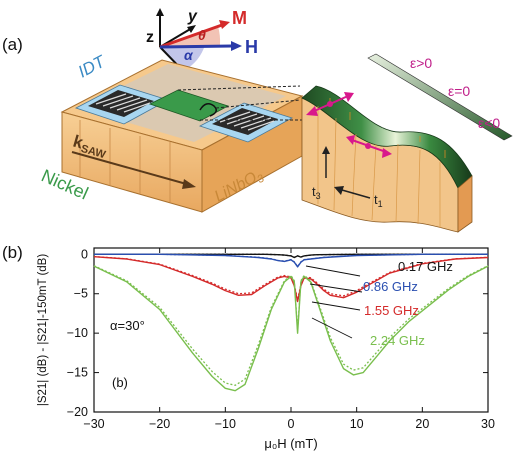 The height and width of the screenshot is (460, 520). Describe the element at coordinates (192, 16) in the screenshot. I see `axis-y-label: y` at that location.